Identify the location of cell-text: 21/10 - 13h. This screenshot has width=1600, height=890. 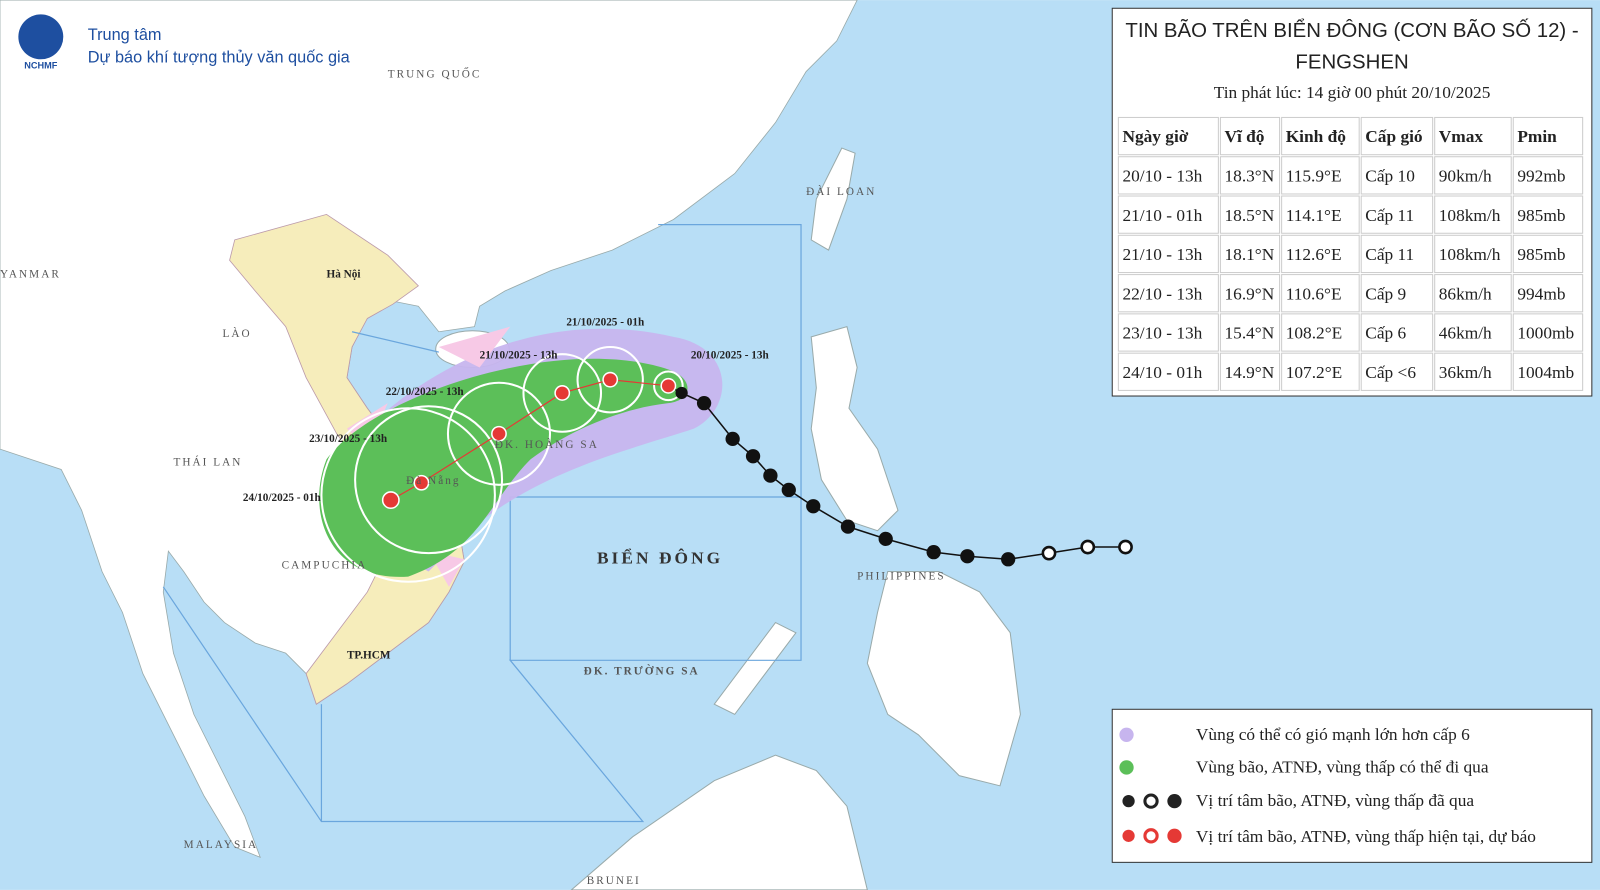
(1162, 254).